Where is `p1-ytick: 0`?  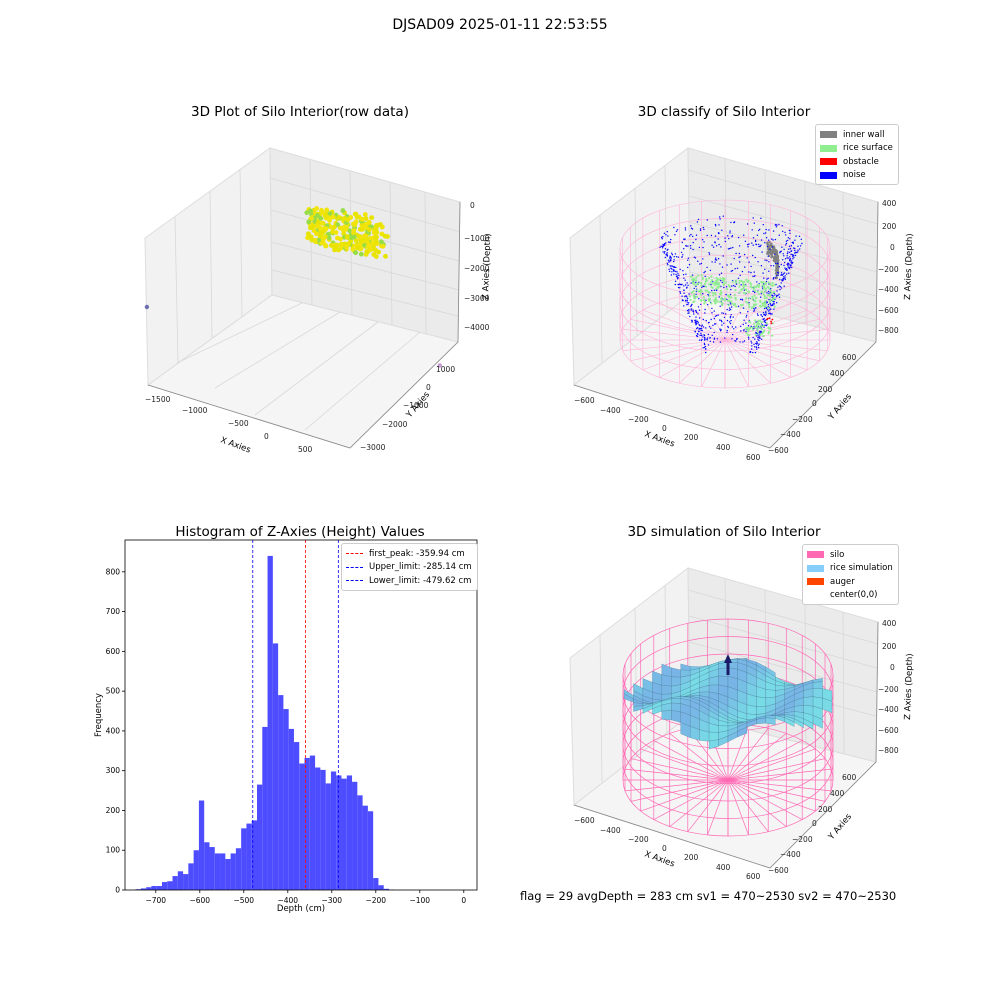 p1-ytick: 0 is located at coordinates (428, 387).